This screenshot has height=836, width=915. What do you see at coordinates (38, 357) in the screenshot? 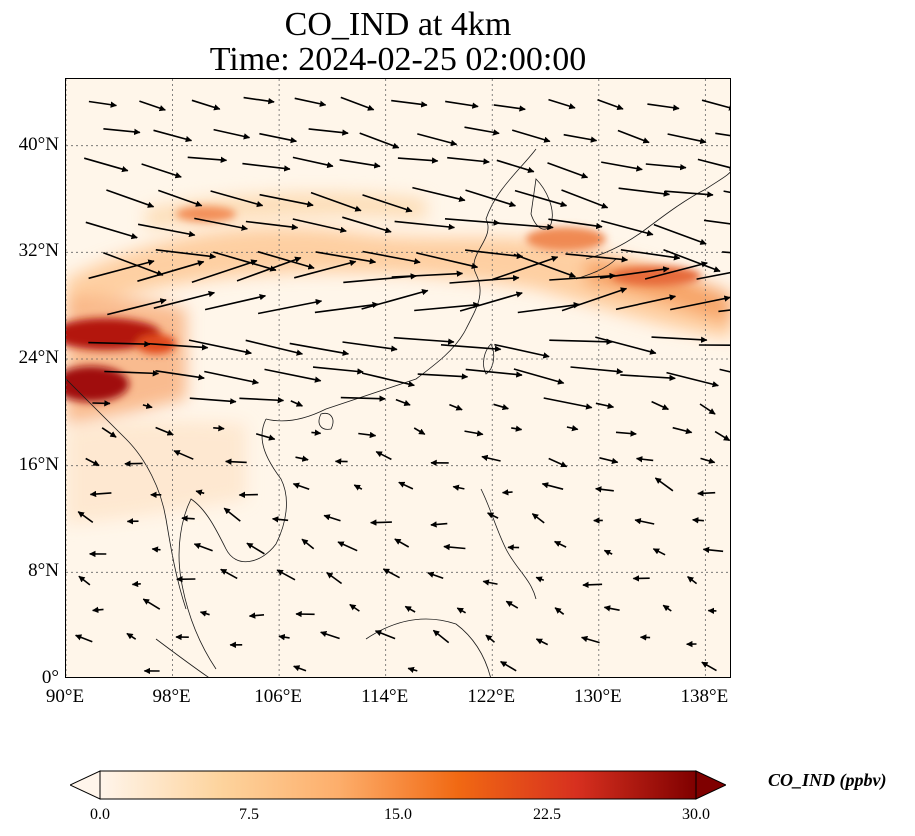
I see `lat-tick-label: 24°N` at bounding box center [38, 357].